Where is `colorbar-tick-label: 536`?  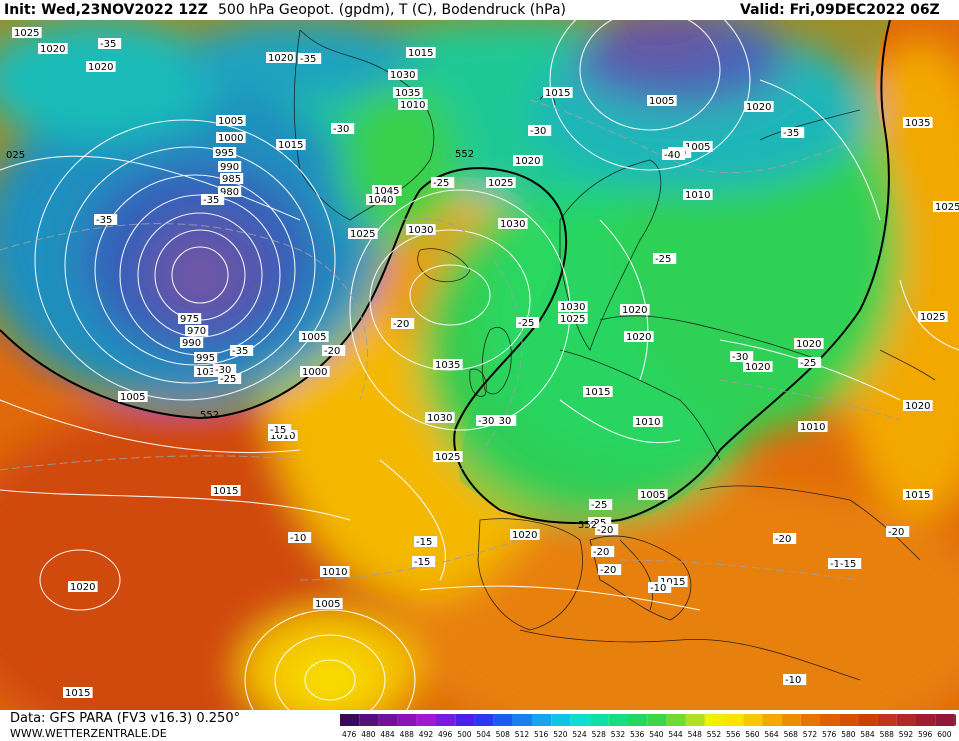
colorbar-tick-label: 536 is located at coordinates (637, 734).